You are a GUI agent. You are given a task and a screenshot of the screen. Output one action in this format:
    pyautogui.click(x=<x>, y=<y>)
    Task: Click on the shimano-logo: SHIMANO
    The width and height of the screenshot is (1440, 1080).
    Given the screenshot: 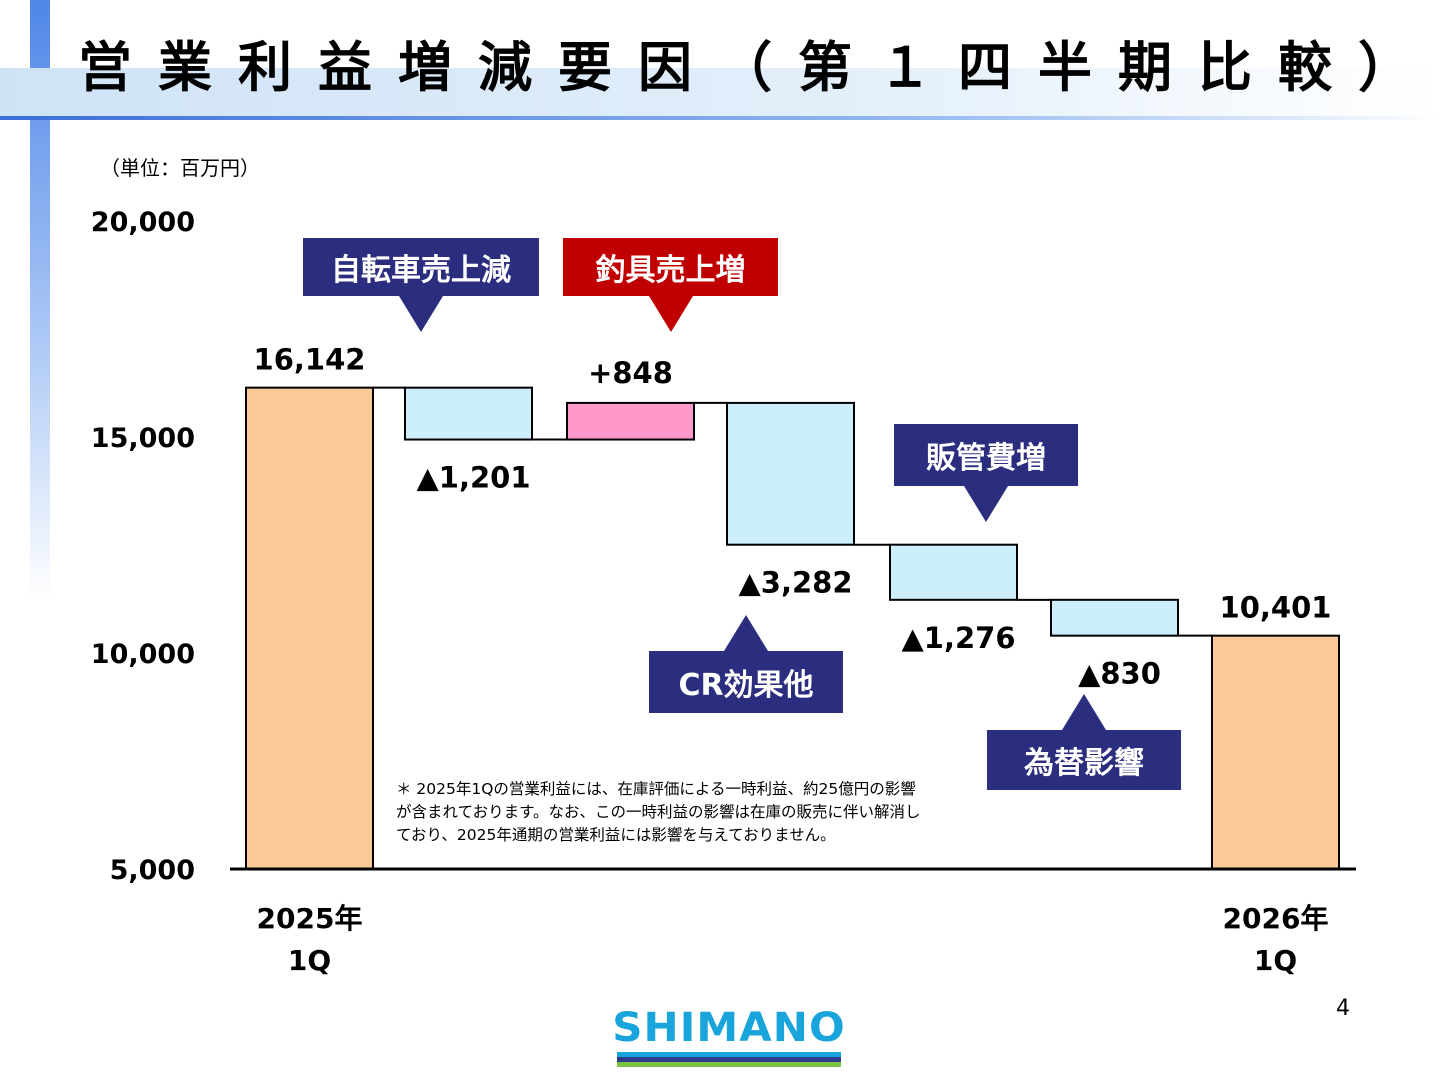 What is the action you would take?
    pyautogui.click(x=728, y=1038)
    